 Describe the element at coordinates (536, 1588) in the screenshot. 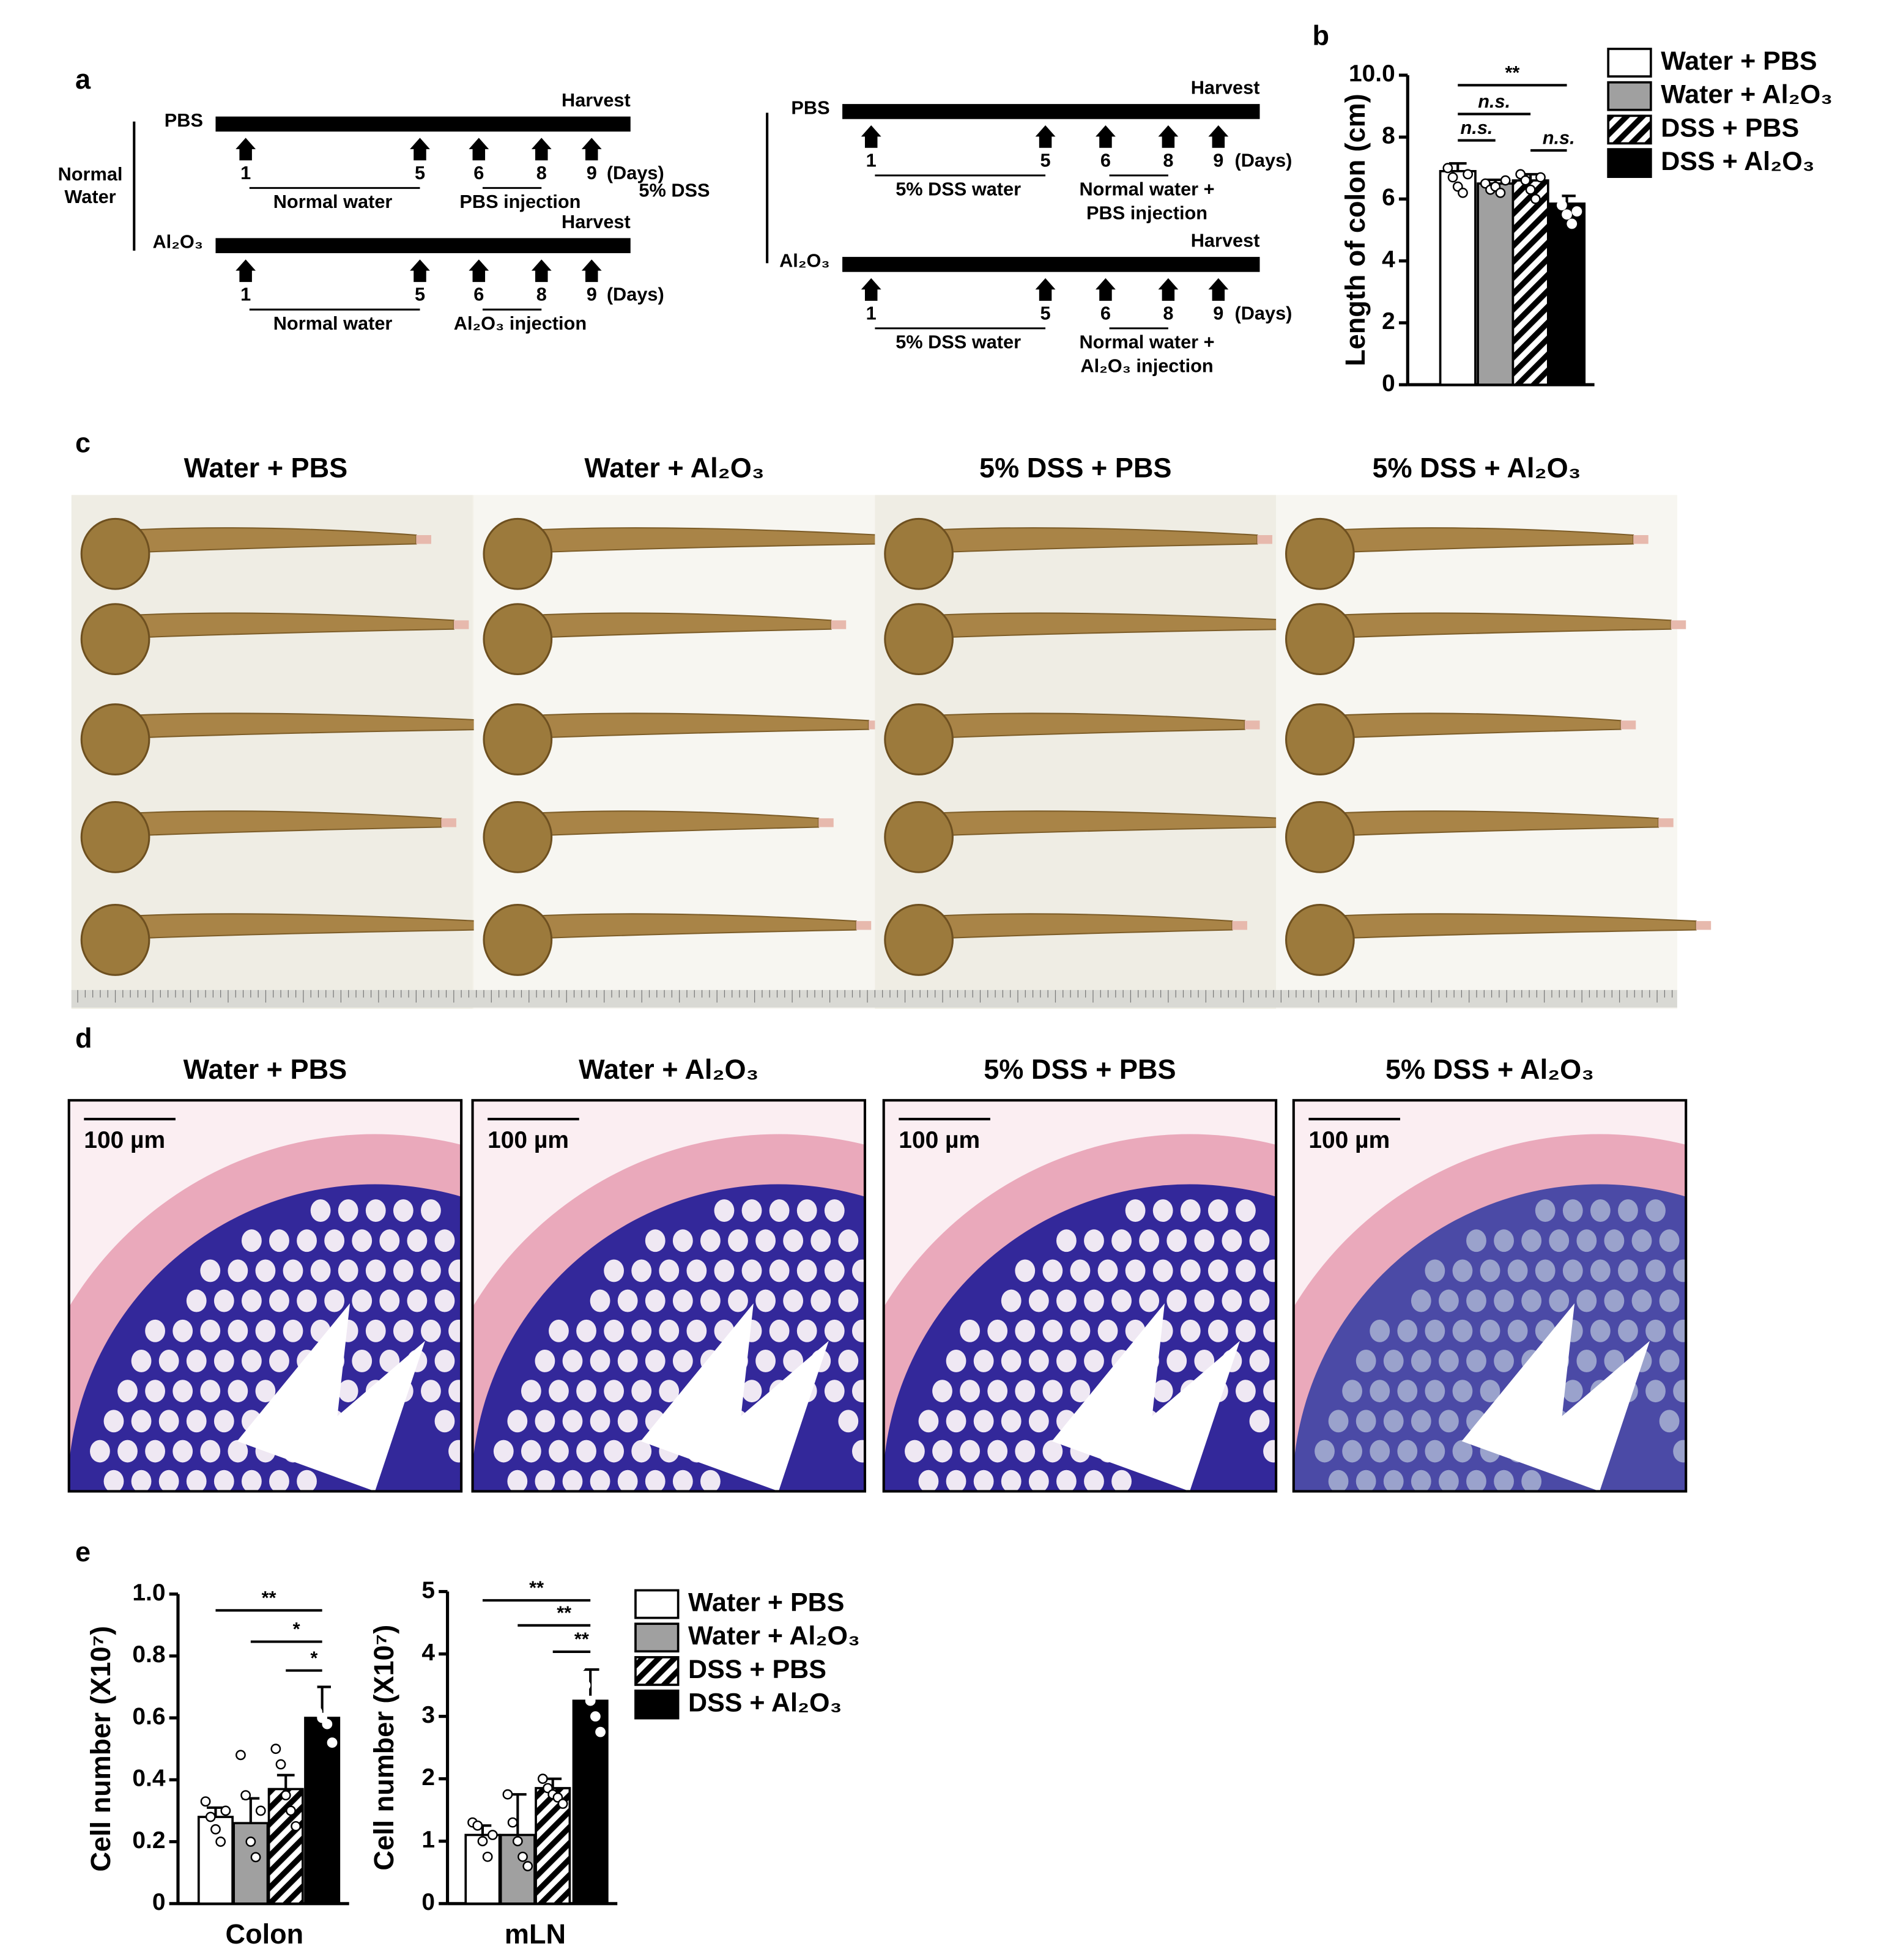

I see `significance-label: **` at that location.